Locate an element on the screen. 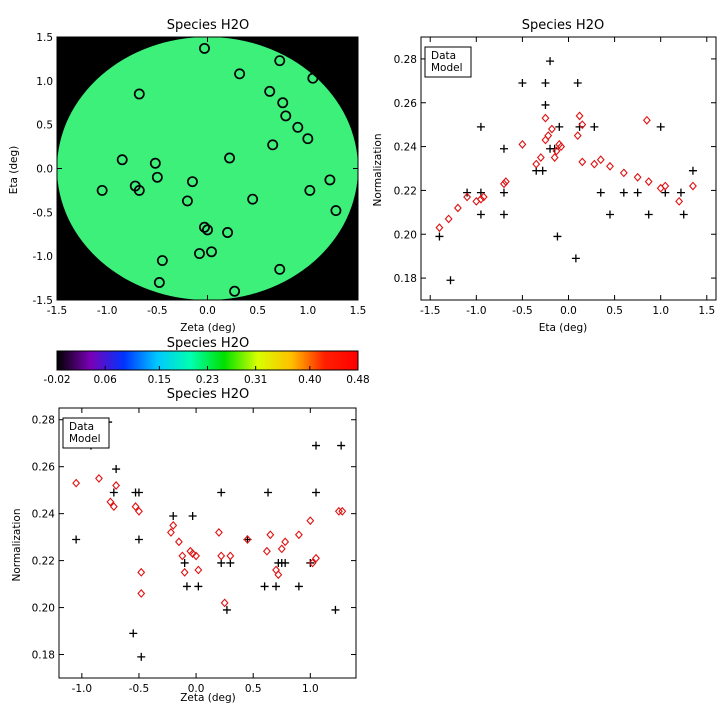 The image size is (720, 720). eta-x-tick-label: 1.5 is located at coordinates (706, 311).